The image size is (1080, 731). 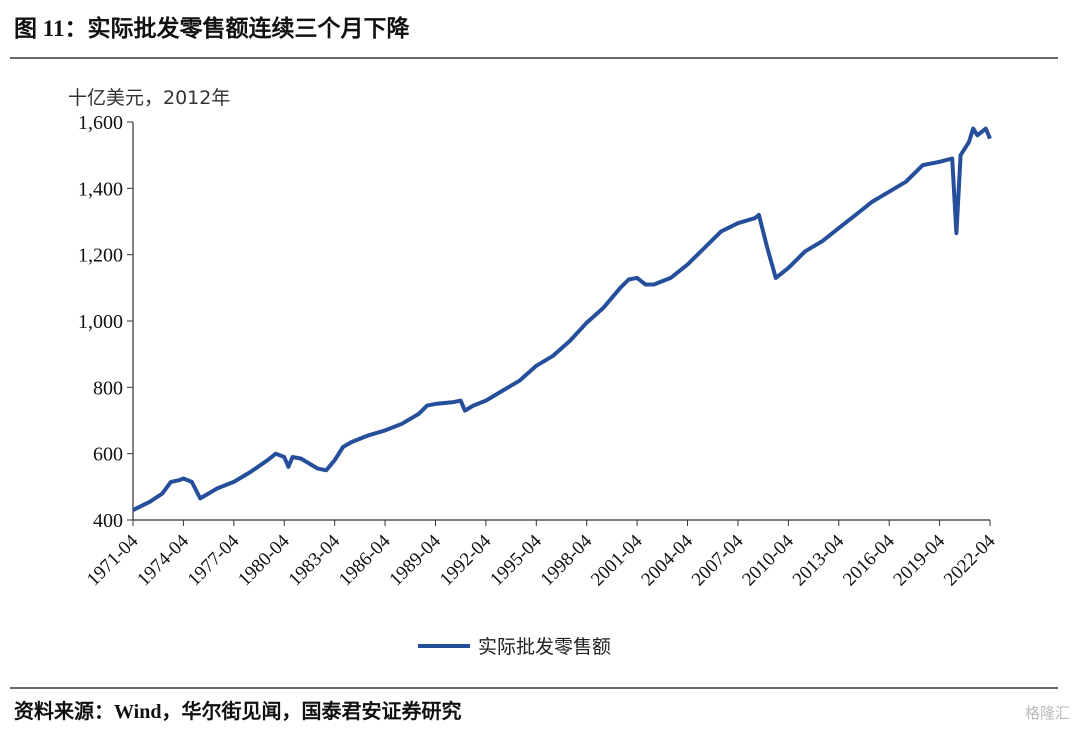 I want to click on x-tick-label: 1983-04, so click(x=315, y=560).